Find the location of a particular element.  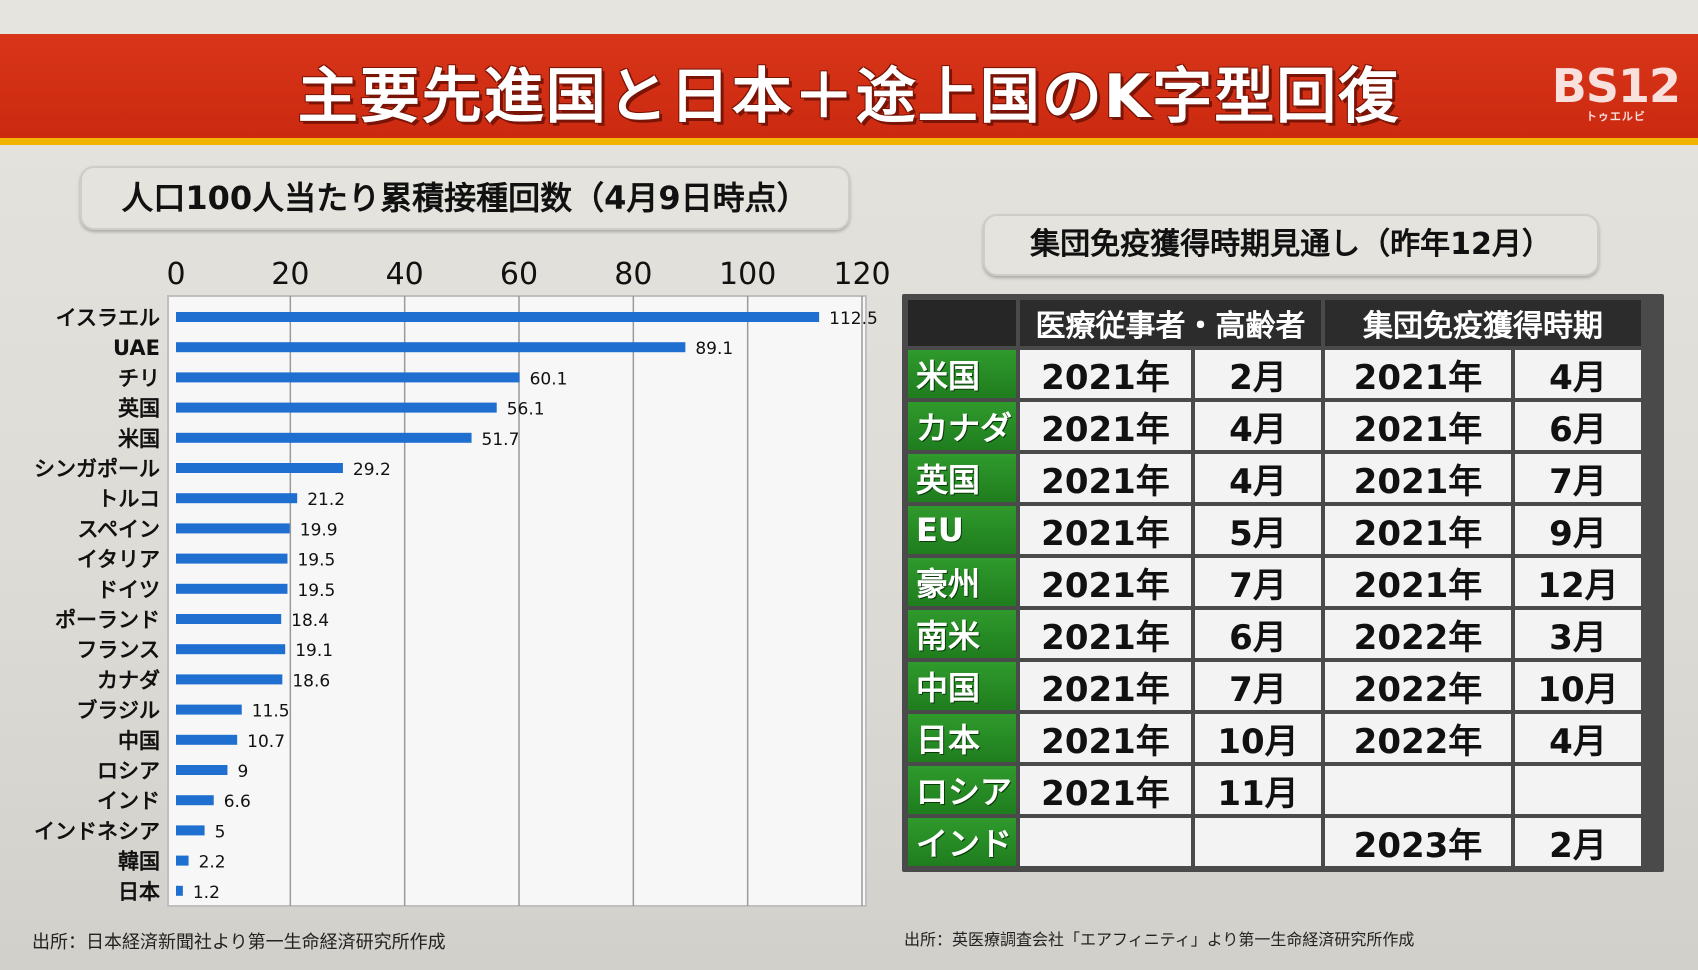

category-label: 日本 is located at coordinates (139, 892).